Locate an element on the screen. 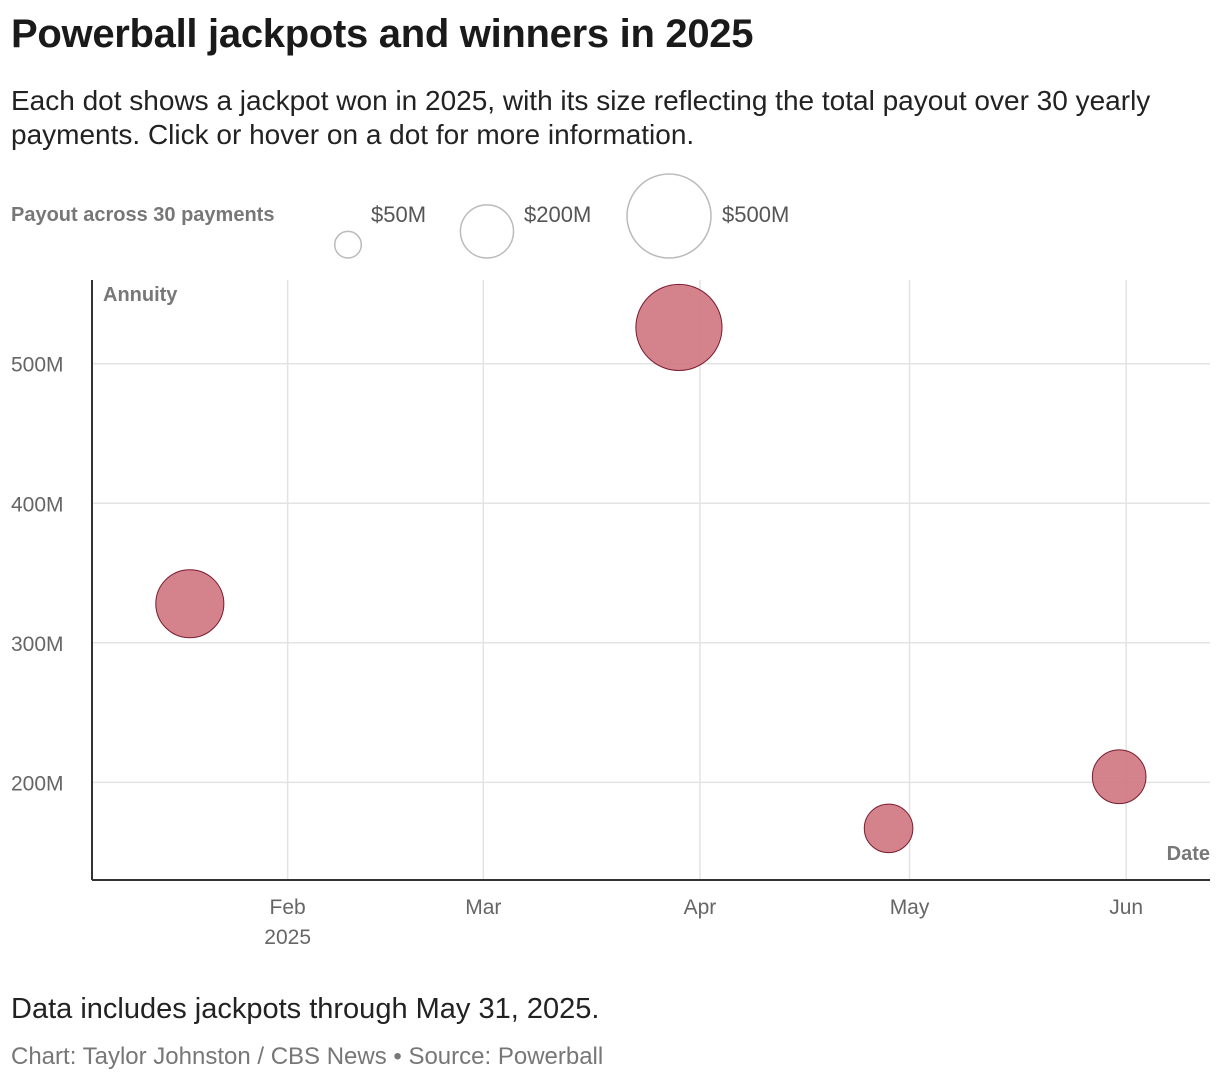 This screenshot has width=1220, height=1088. legend-title: Payout across 30 payments is located at coordinates (143, 215).